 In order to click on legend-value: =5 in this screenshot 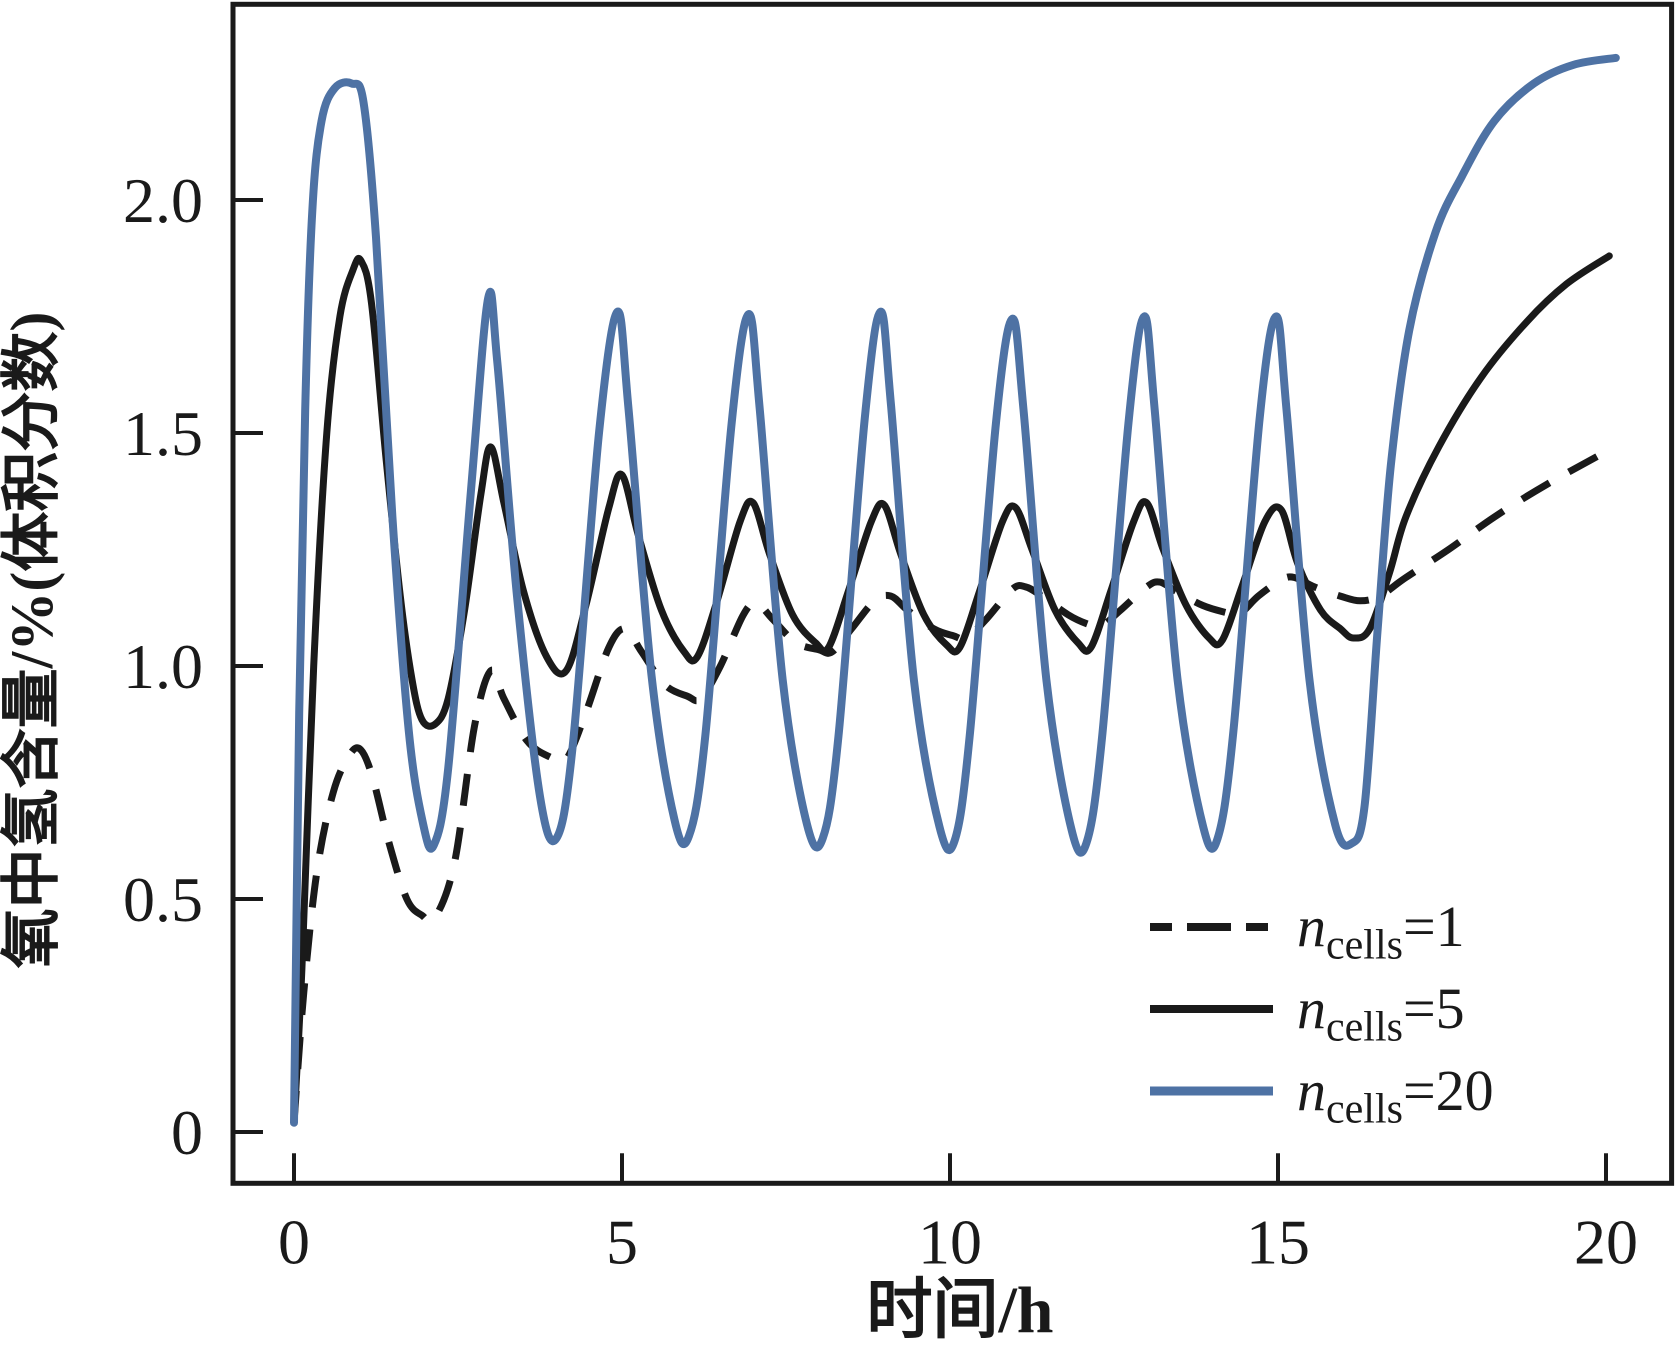, I will do `click(1433, 1008)`.